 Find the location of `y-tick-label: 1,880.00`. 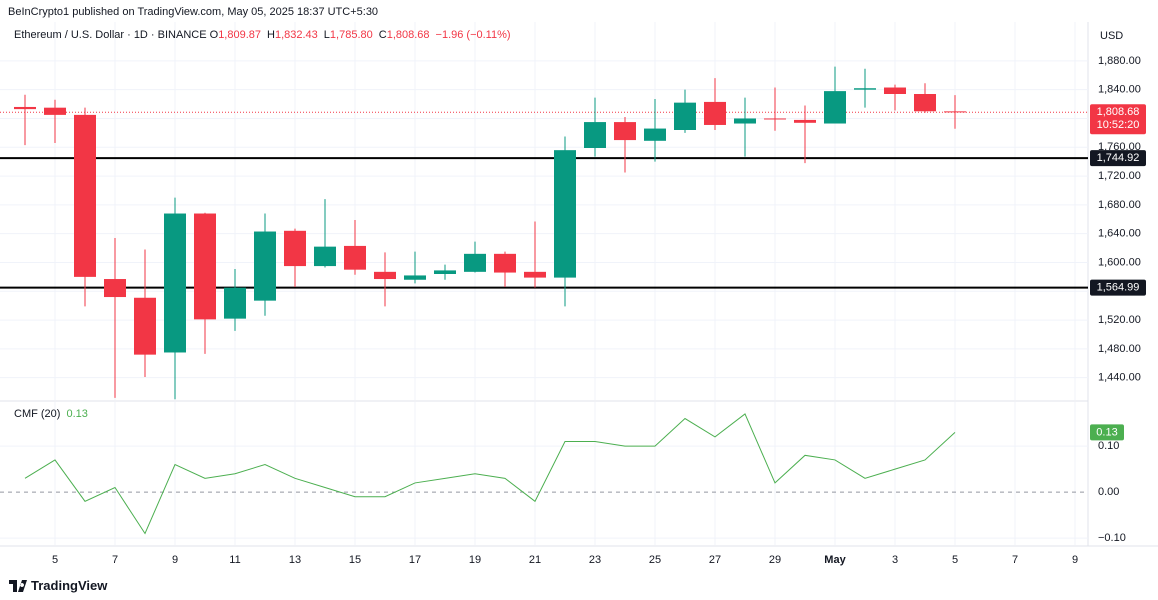

y-tick-label: 1,880.00 is located at coordinates (1119, 61).